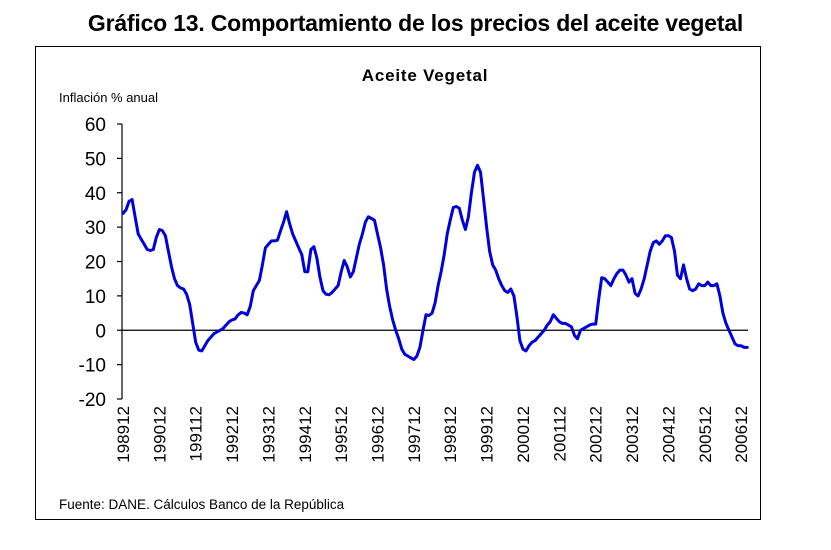 Image resolution: width=831 pixels, height=550 pixels. I want to click on x-tick-label: 199512, so click(341, 434).